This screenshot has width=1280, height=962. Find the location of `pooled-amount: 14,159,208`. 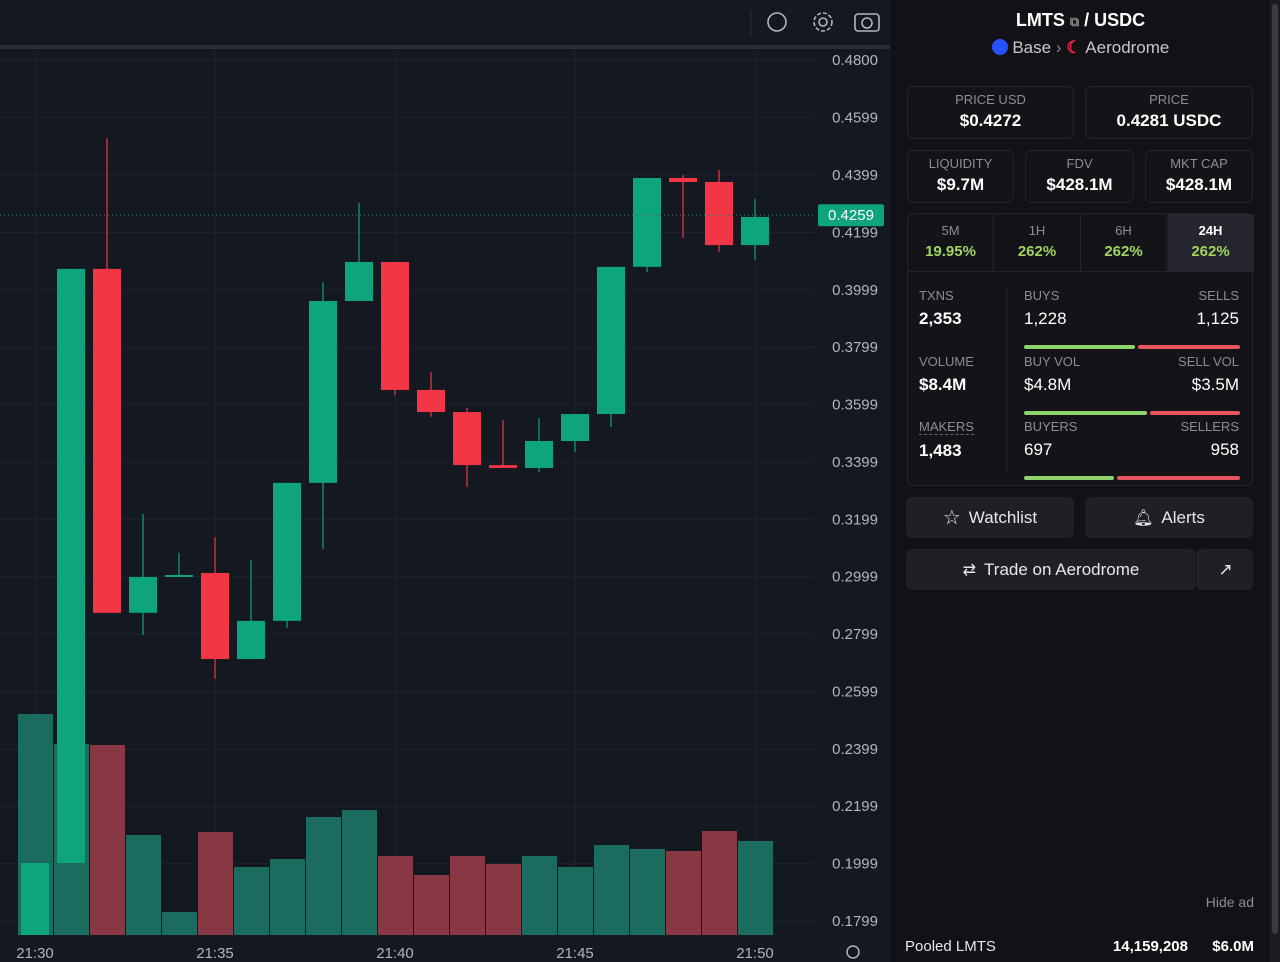

pooled-amount: 14,159,208 is located at coordinates (1150, 946).